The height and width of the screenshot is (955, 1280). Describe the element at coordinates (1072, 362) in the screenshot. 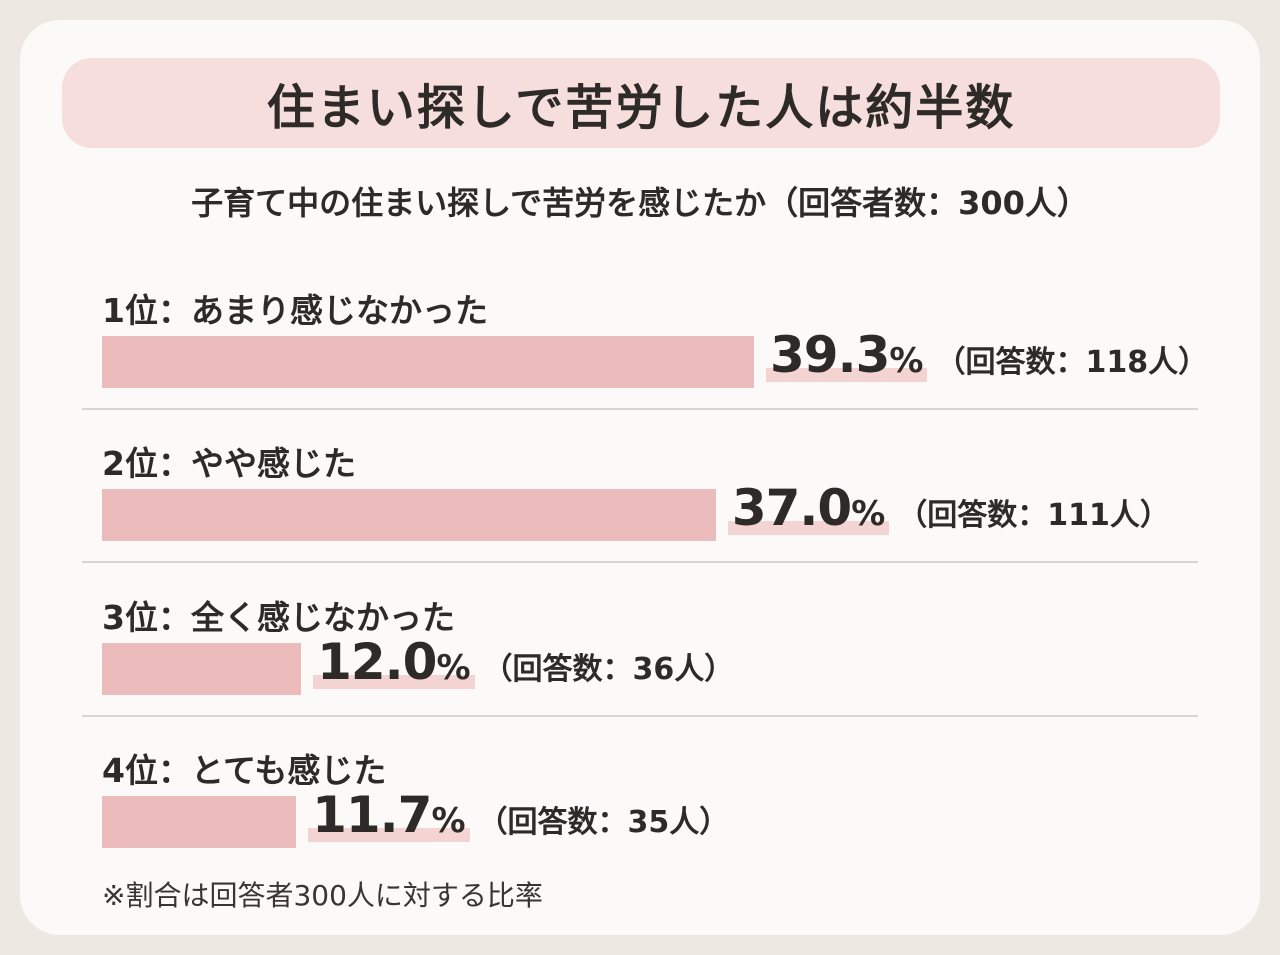

I see `count-label: （回答数：118人）` at that location.